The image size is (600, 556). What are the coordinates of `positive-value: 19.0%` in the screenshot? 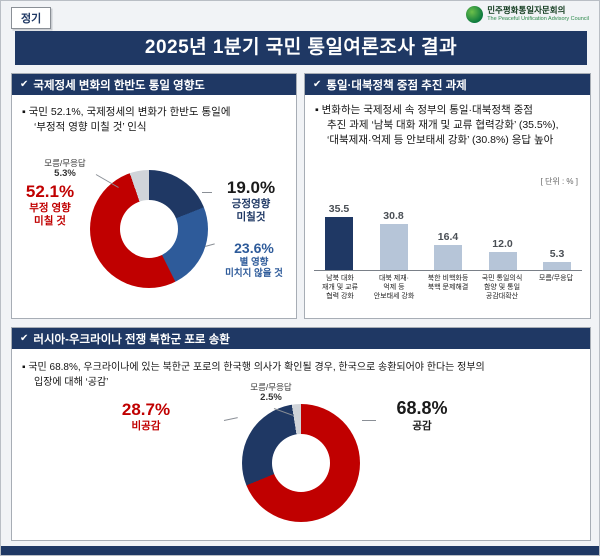 It's located at (251, 187).